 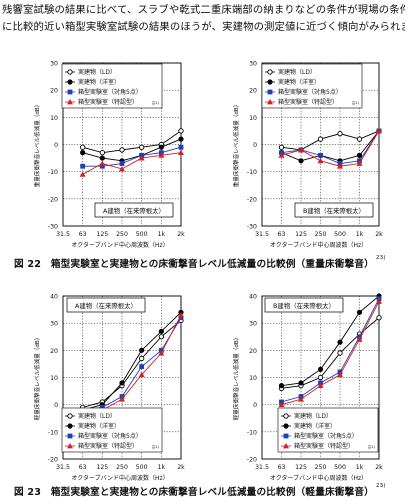 I want to click on chart1-annotation-box, so click(x=134, y=210).